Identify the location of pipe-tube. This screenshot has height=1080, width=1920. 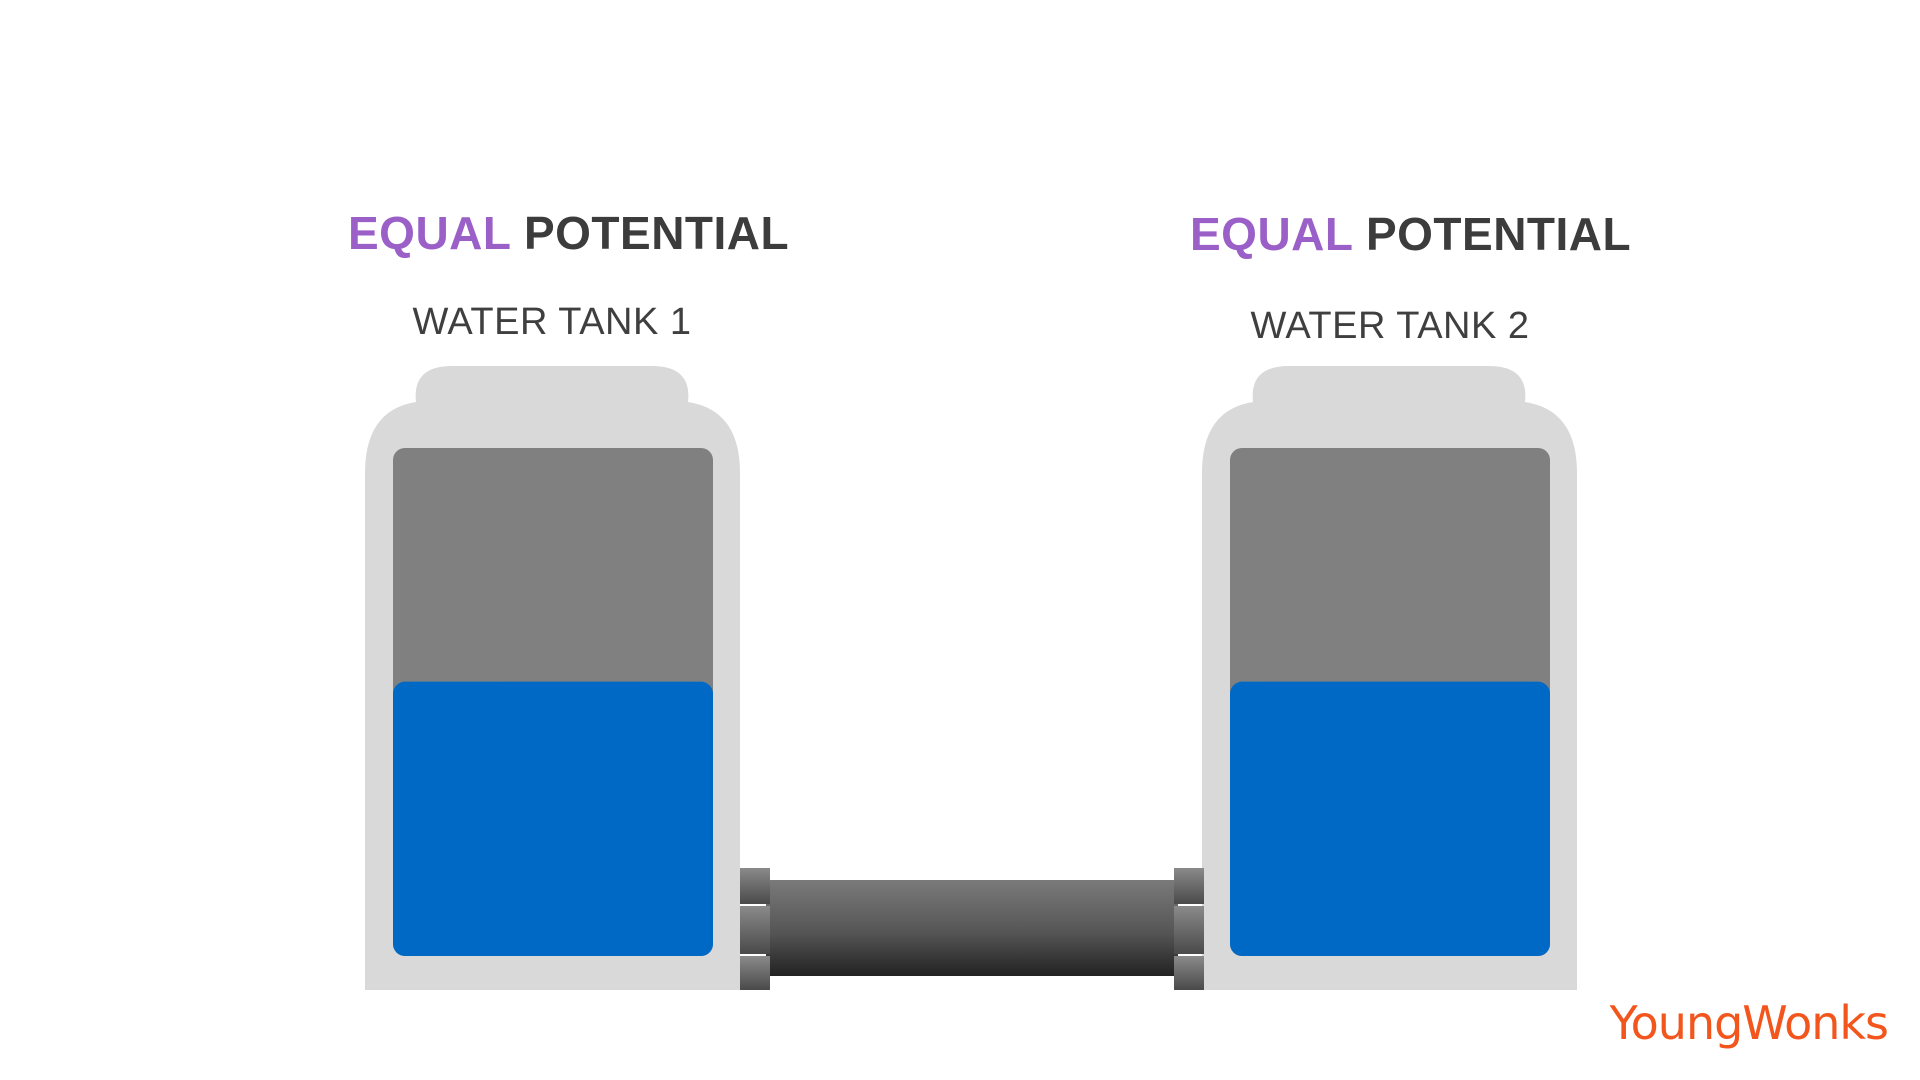
(972, 928).